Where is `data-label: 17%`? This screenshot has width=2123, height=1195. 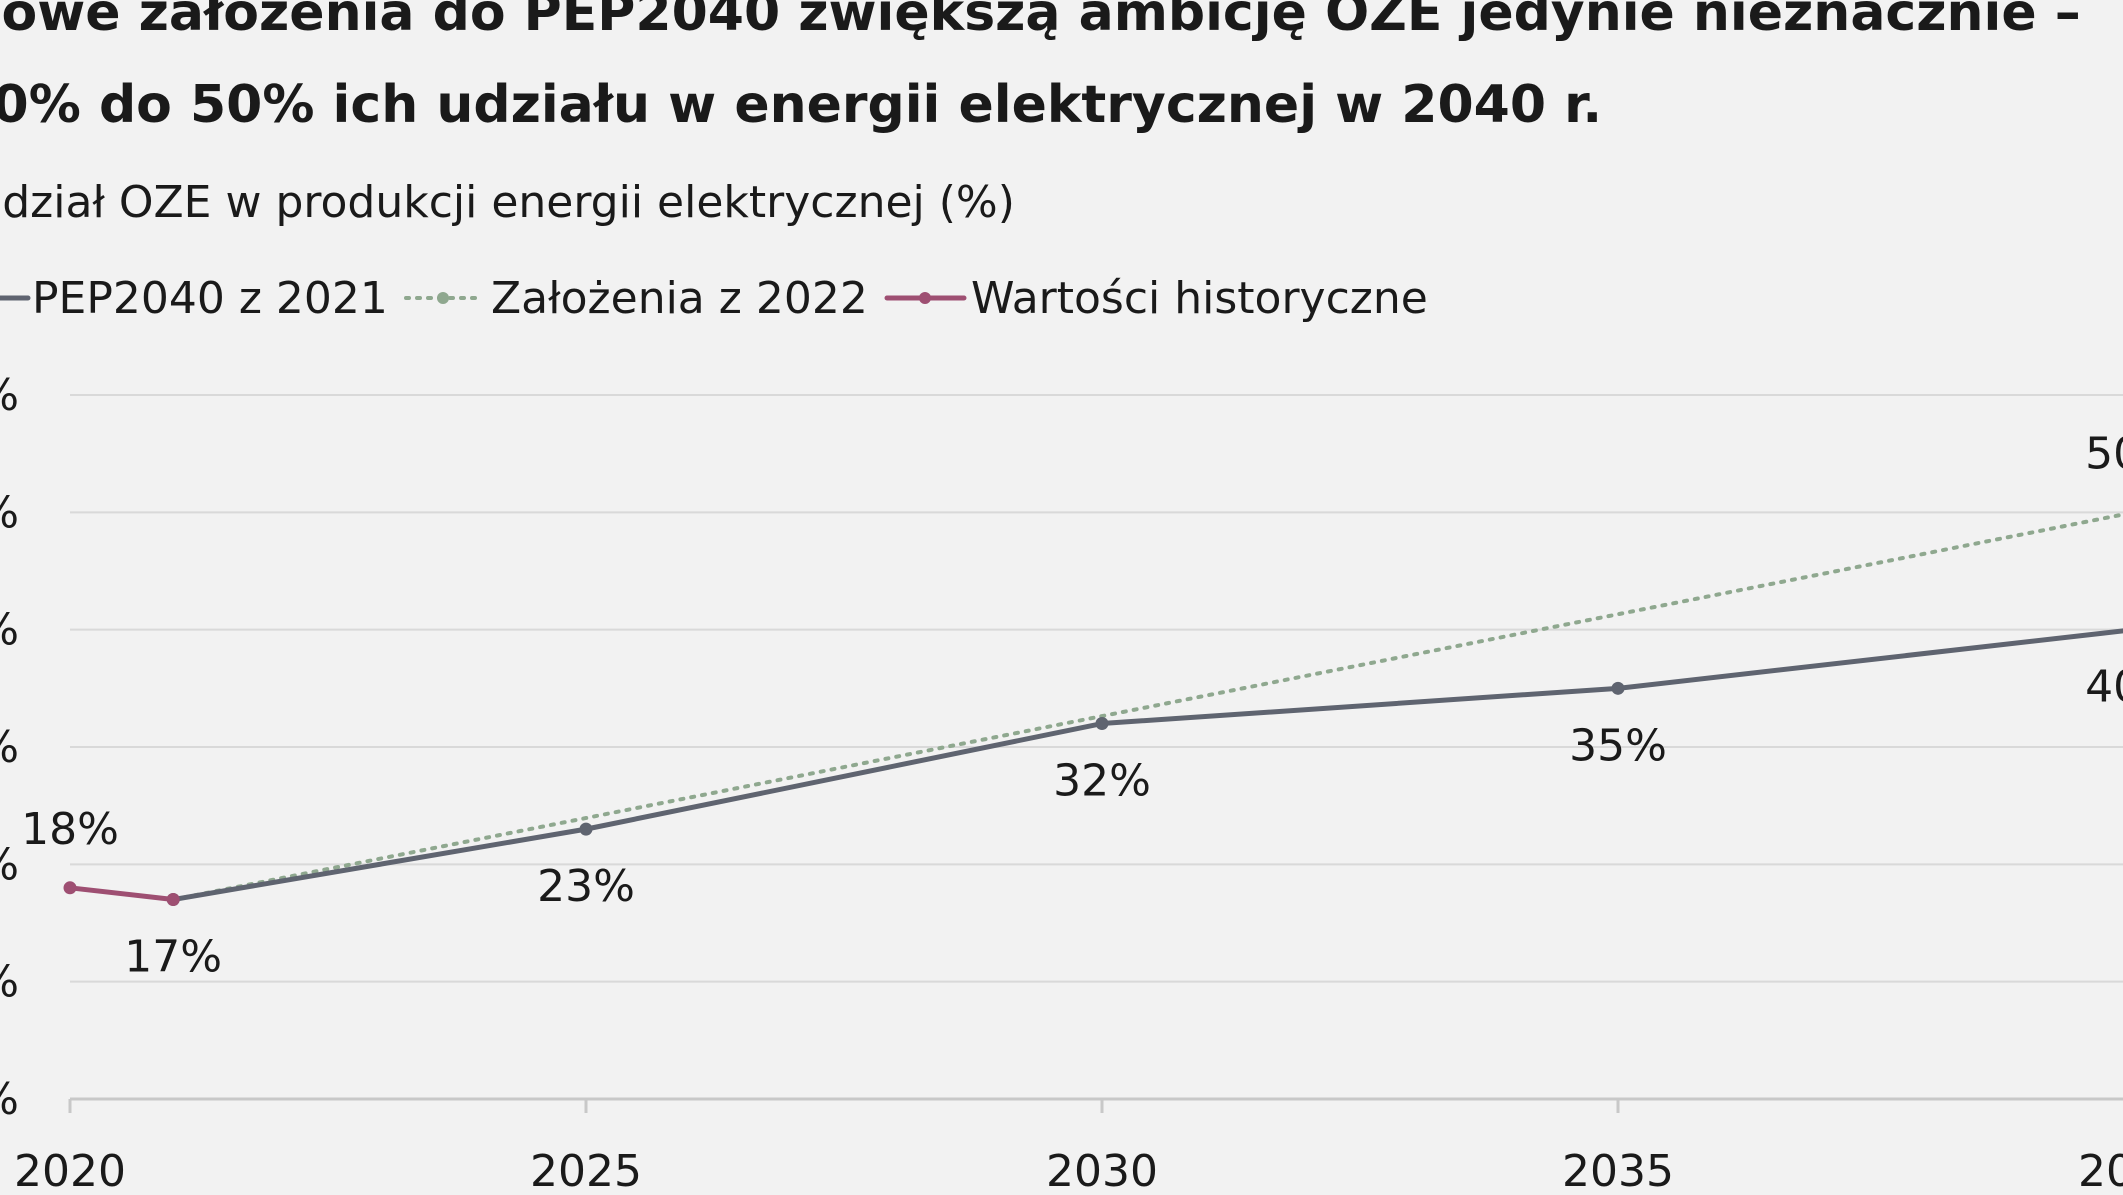 data-label: 17% is located at coordinates (173, 957).